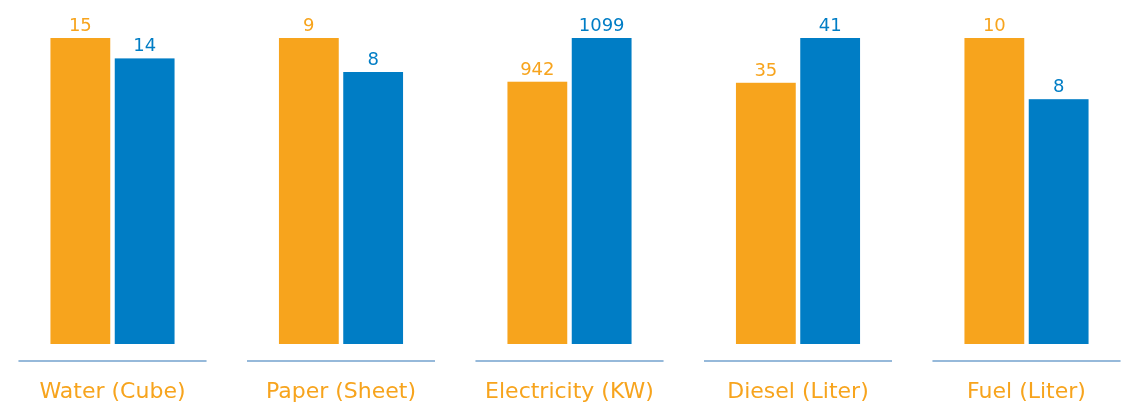 This screenshot has height=407, width=1145. What do you see at coordinates (798, 390) in the screenshot?
I see `x-tick-label: Diesel (Liter)` at bounding box center [798, 390].